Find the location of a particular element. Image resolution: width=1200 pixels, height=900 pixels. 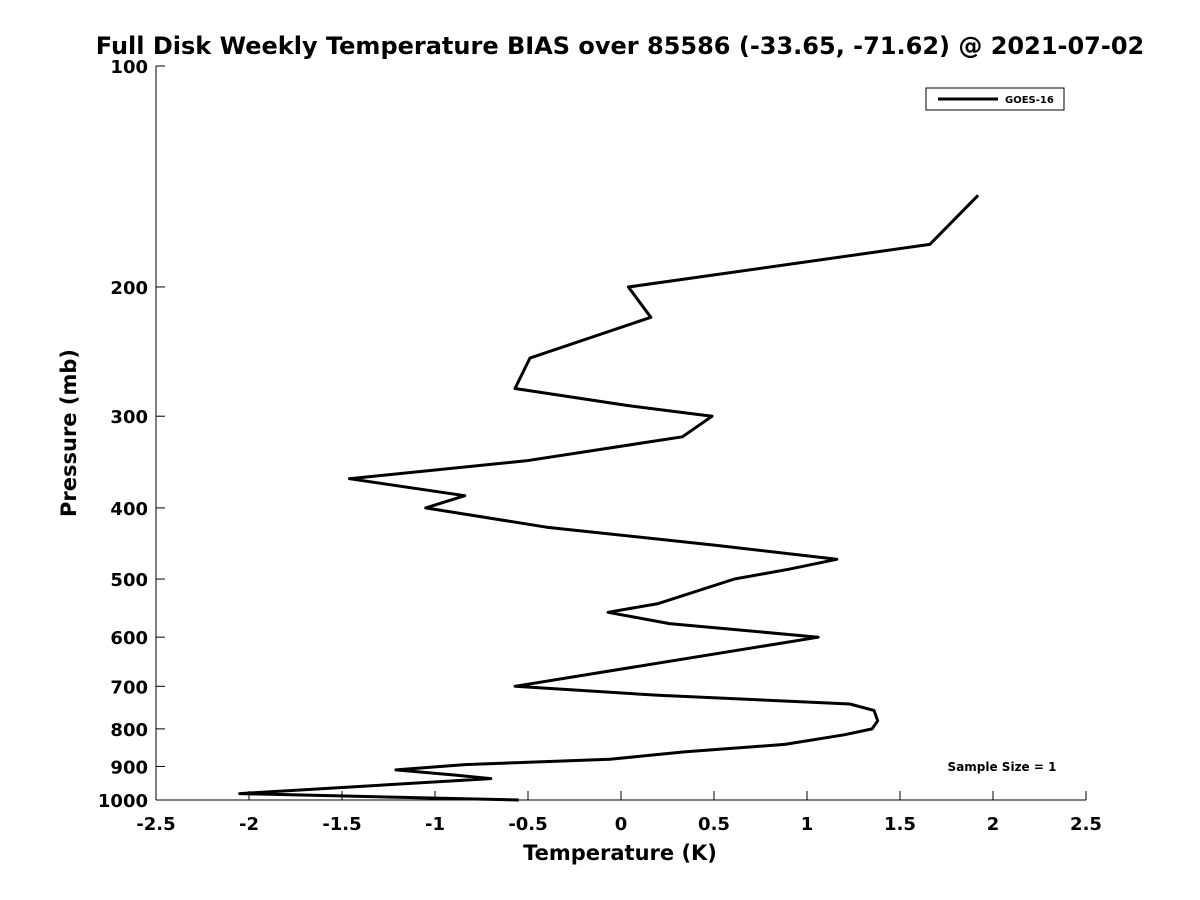

x-tick-label: -2 is located at coordinates (249, 824).